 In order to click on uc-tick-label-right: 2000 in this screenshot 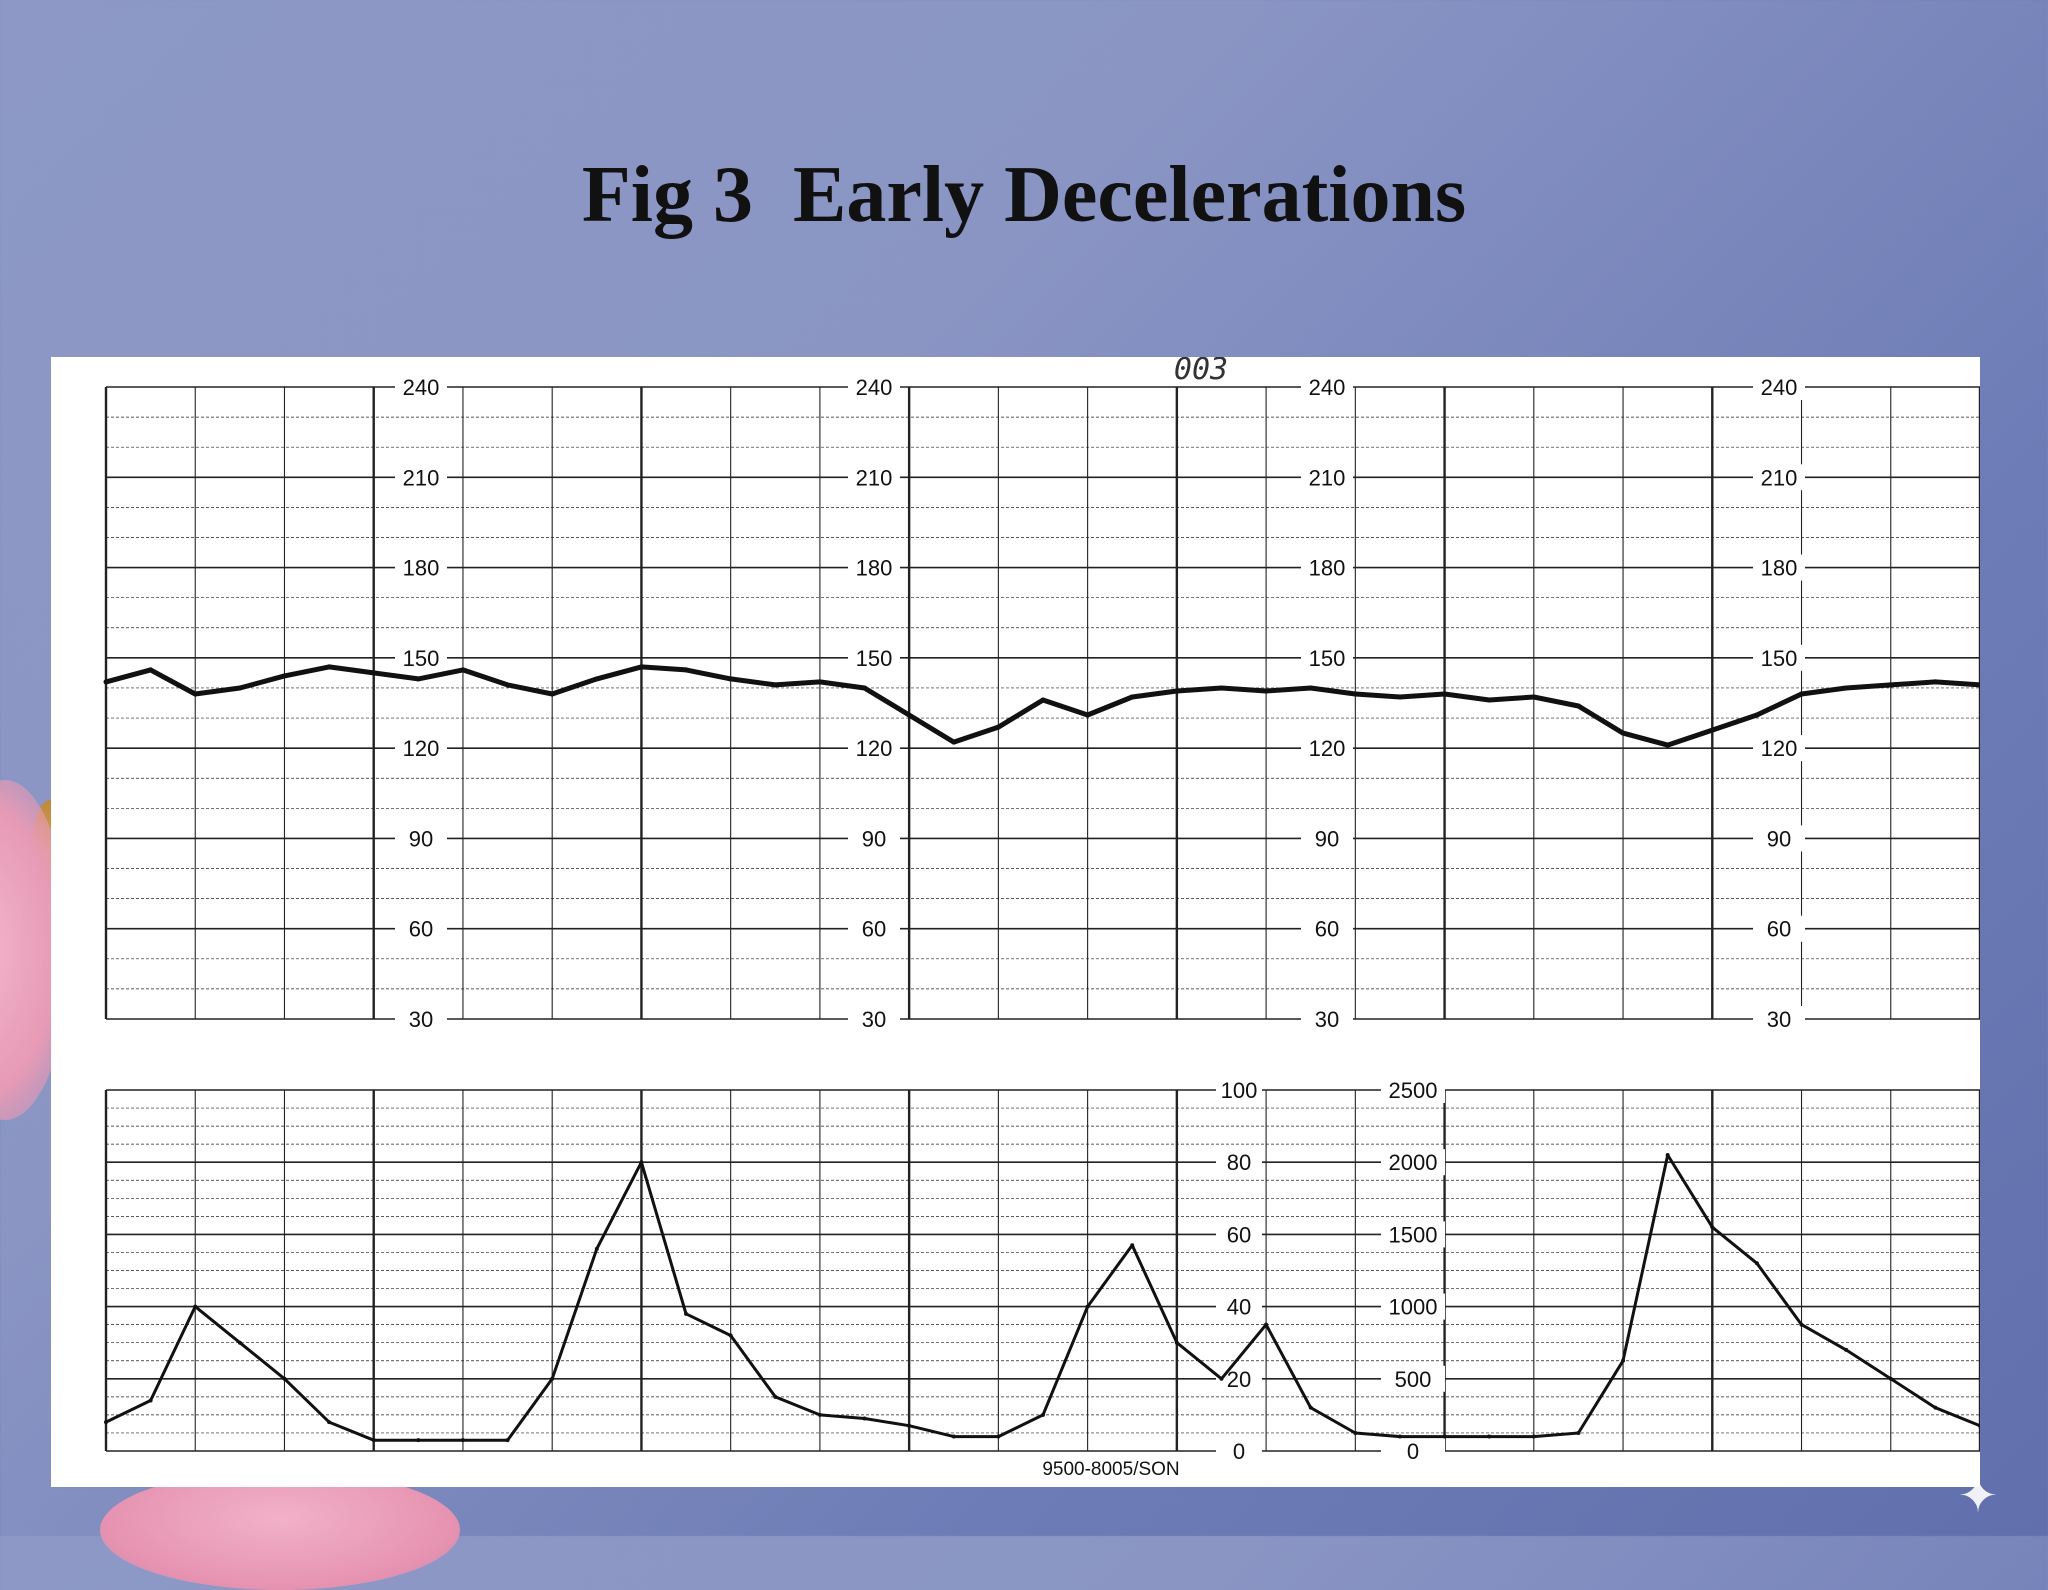, I will do `click(1413, 1162)`.